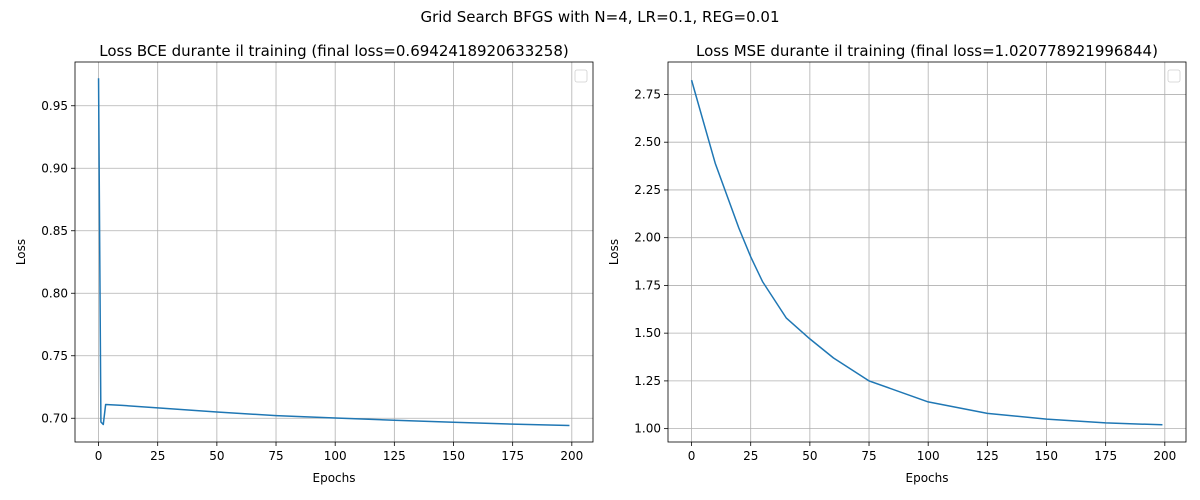  I want to click on plot-2-y-tick-label: 1.25, so click(647, 381).